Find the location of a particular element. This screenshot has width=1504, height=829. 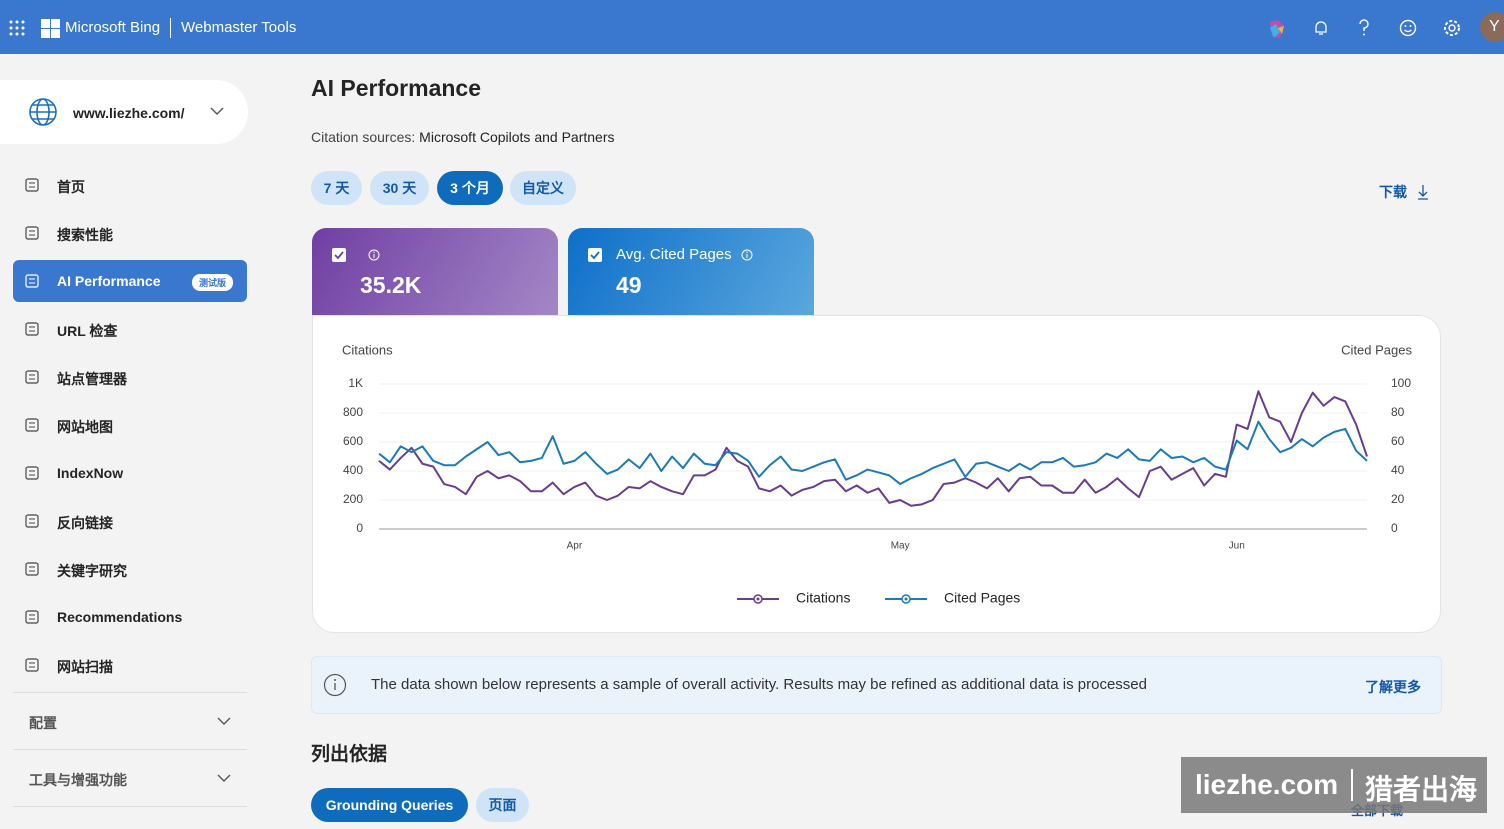

nav-label: 网站地图 is located at coordinates (85, 427).